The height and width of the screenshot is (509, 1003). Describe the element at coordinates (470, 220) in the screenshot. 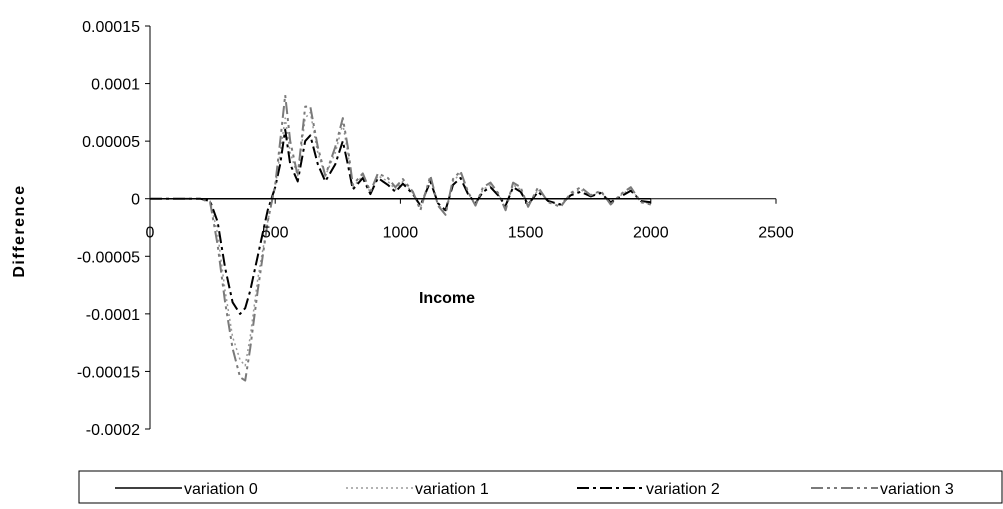

I see `x-axis-ticks: 0 500 1000 1500 2000 2500` at that location.